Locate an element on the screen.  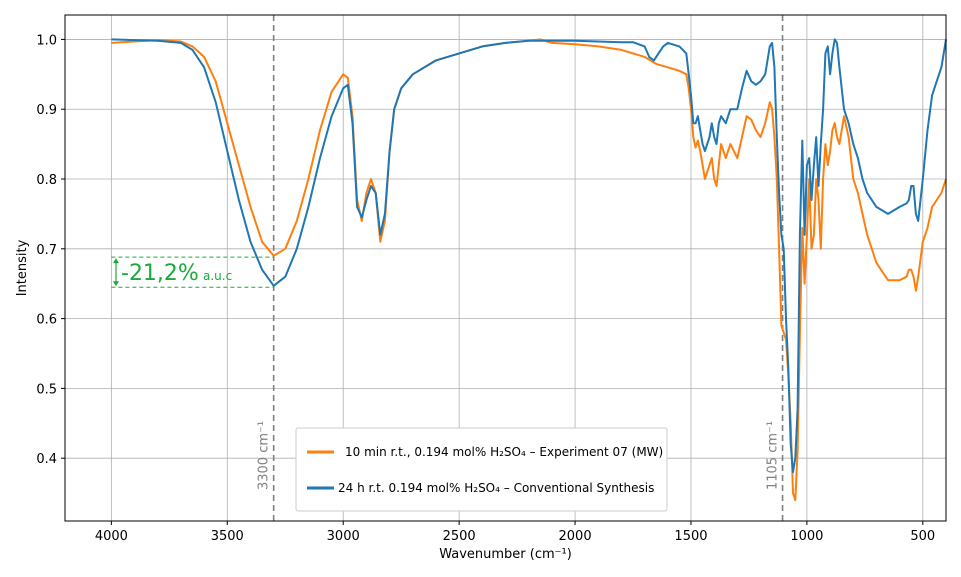
x-tick-label: 2500 is located at coordinates (459, 536).